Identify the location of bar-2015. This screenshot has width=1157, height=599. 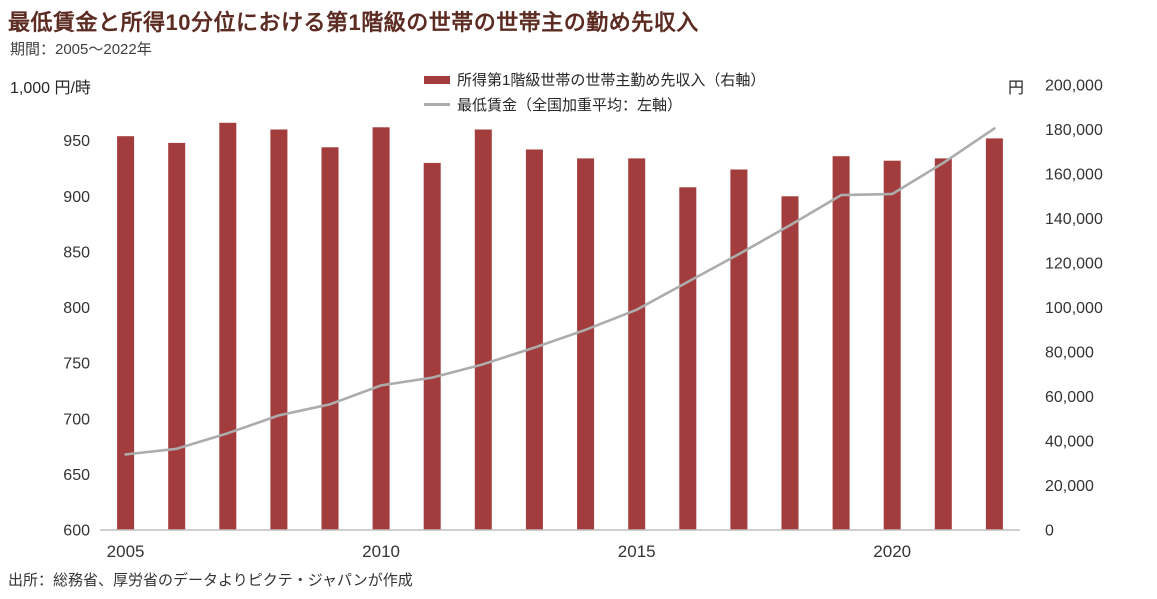
(637, 344).